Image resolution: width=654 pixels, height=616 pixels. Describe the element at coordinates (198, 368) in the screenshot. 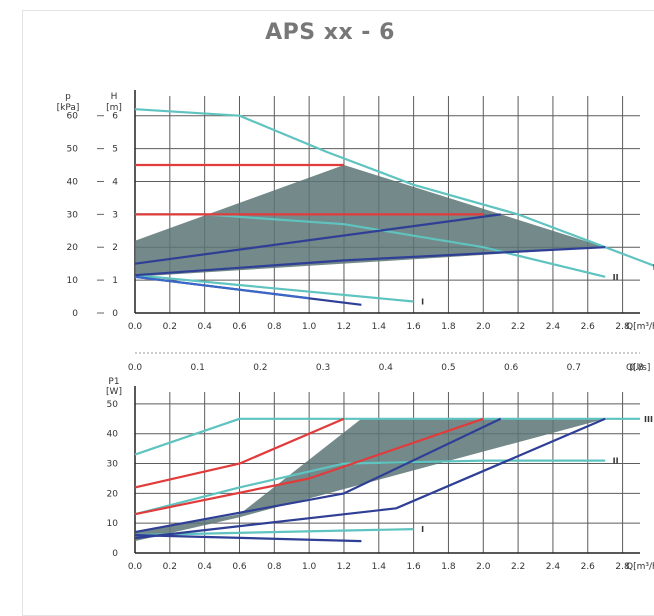

I see `secondary-x-tick-label: 0.1` at that location.